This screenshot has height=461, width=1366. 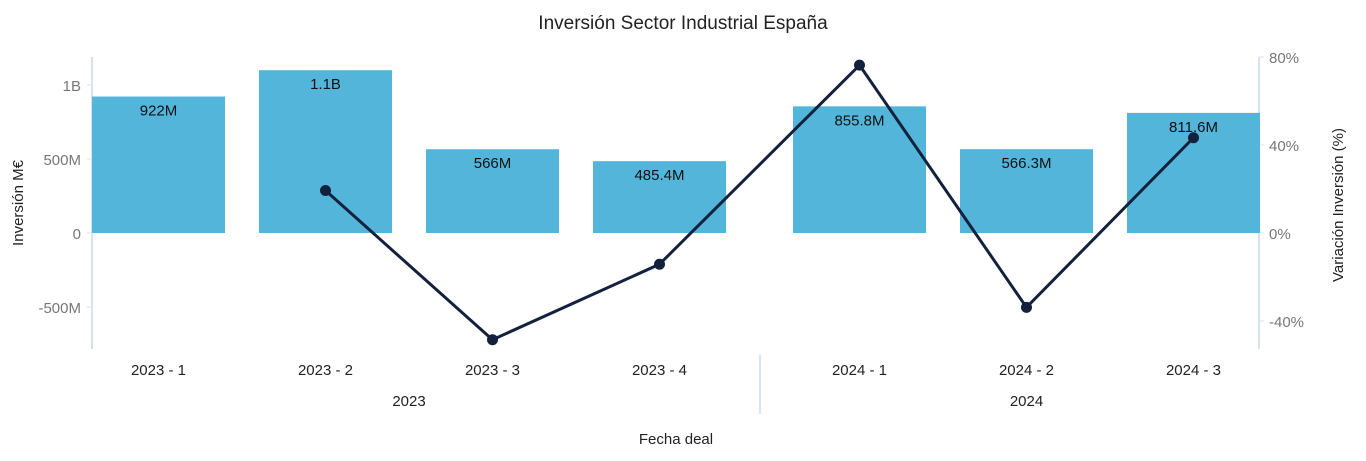 I want to click on right-tick-label: 80%, so click(x=1284, y=58).